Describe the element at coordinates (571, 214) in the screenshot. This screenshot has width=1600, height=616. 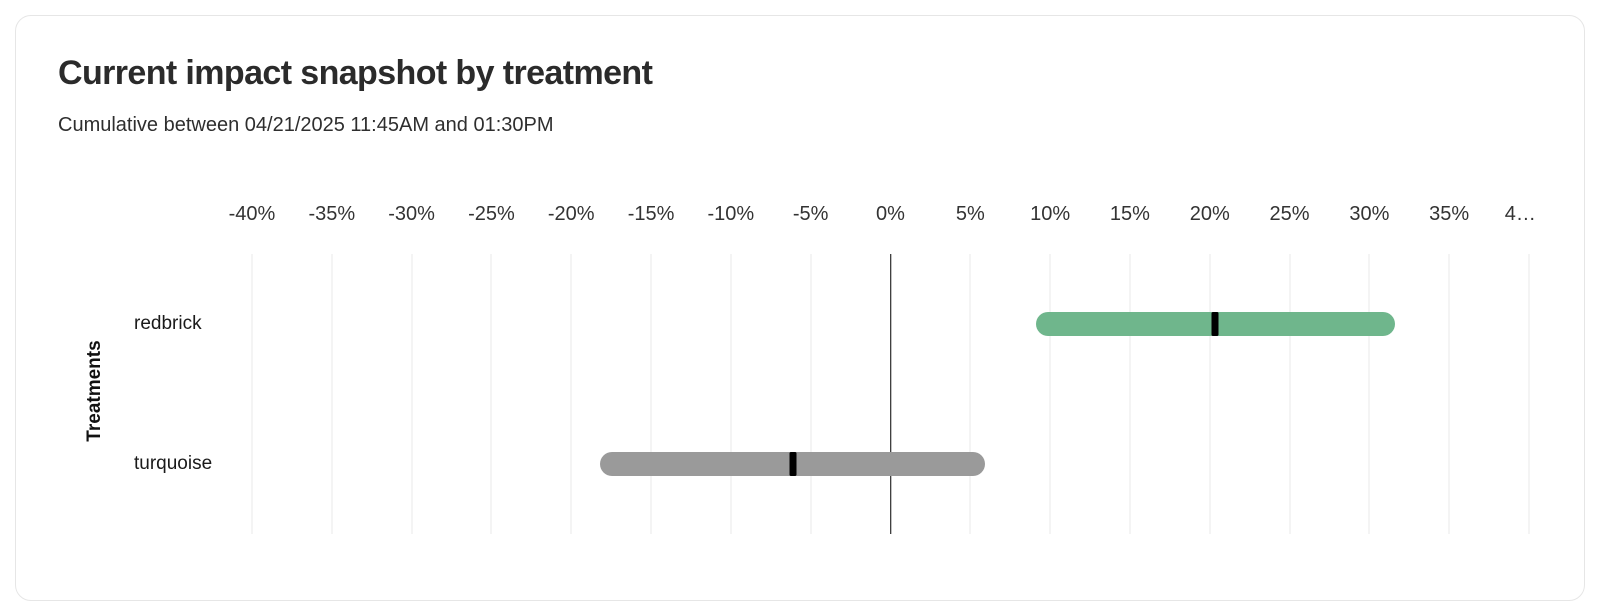
I see `x-tick-label: -20%` at that location.